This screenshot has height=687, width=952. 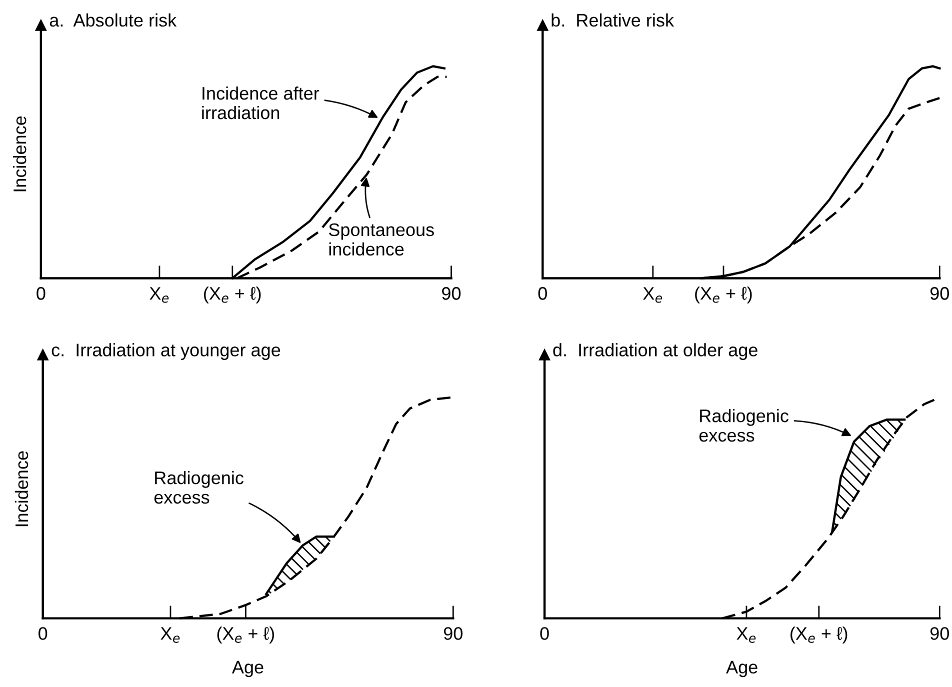 What do you see at coordinates (261, 103) in the screenshot?
I see `annotation: Incidence after irradiation` at bounding box center [261, 103].